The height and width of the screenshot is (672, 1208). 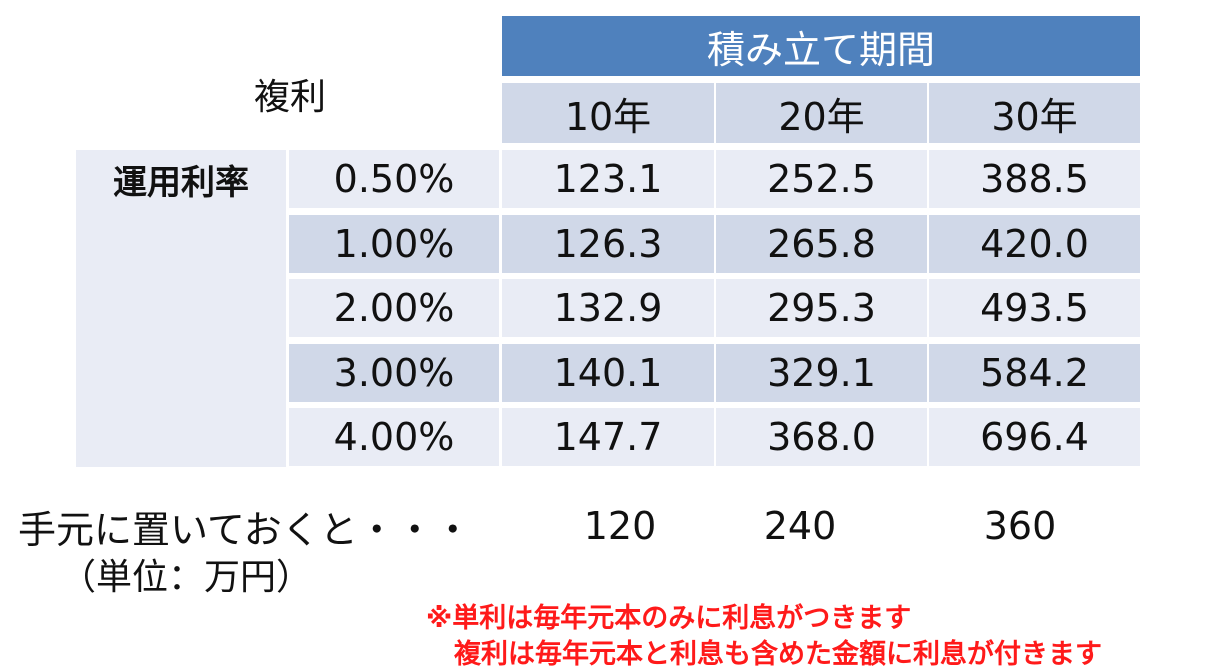 I want to click on value-cell: 584.2, so click(x=1034, y=373).